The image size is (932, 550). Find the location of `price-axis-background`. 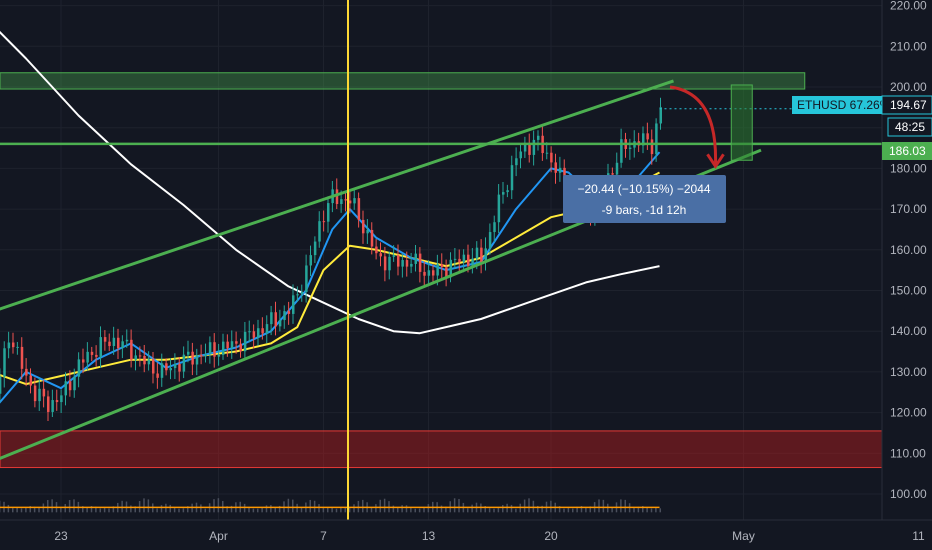

price-axis-background is located at coordinates (907, 260).